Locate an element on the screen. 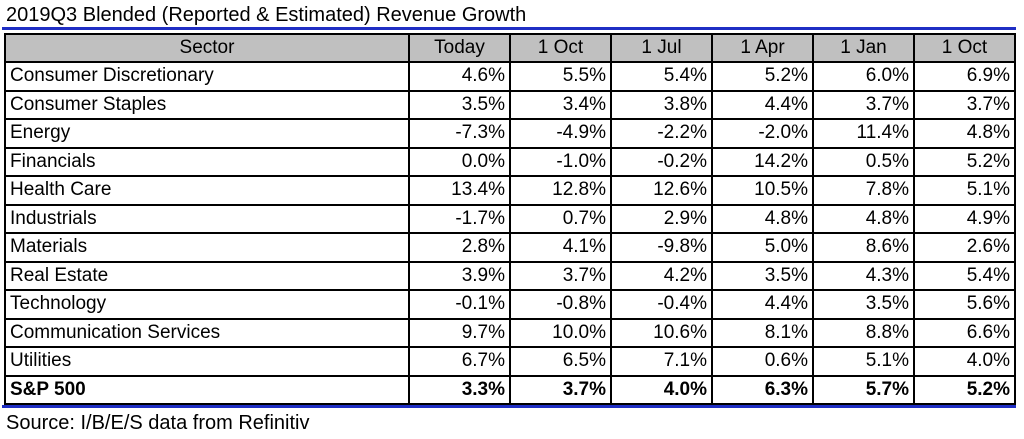 The width and height of the screenshot is (1024, 439). table-row: Industrials -1.7% 0.7% 2.9% 4.8% 4.8% 4.9% is located at coordinates (510, 218).